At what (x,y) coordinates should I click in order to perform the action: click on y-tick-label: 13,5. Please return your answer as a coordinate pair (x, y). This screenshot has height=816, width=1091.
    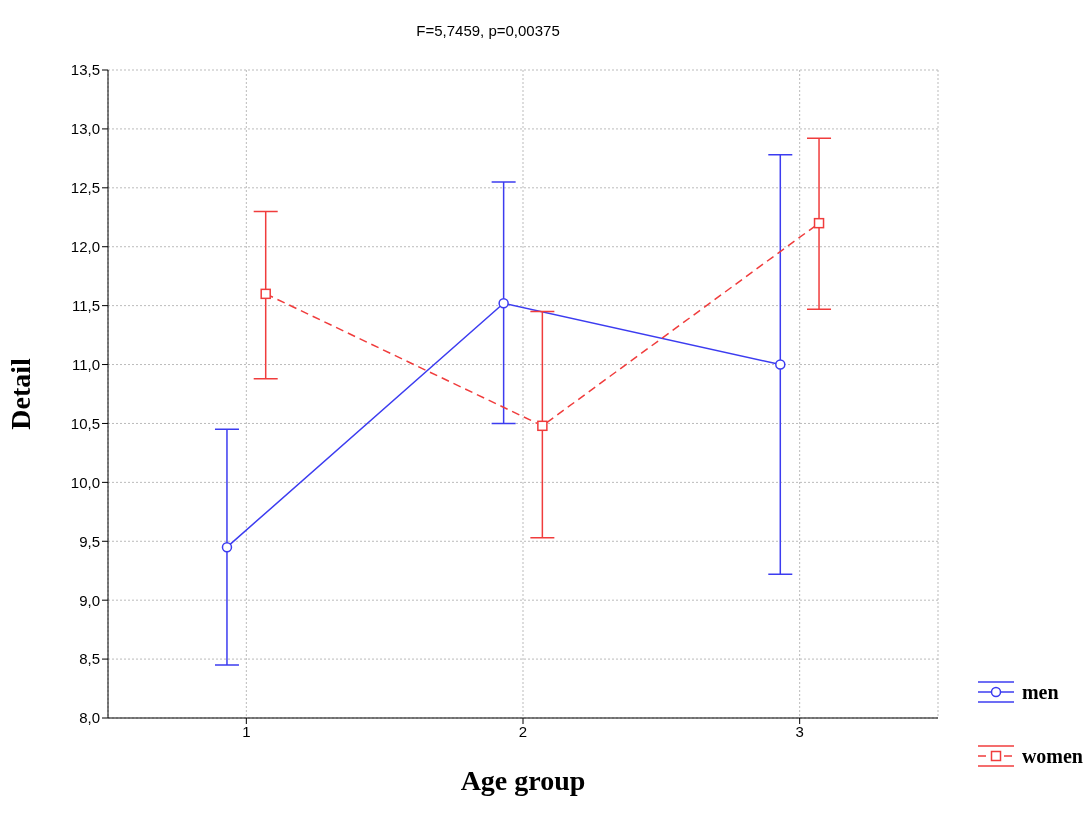
    Looking at the image, I should click on (85, 70).